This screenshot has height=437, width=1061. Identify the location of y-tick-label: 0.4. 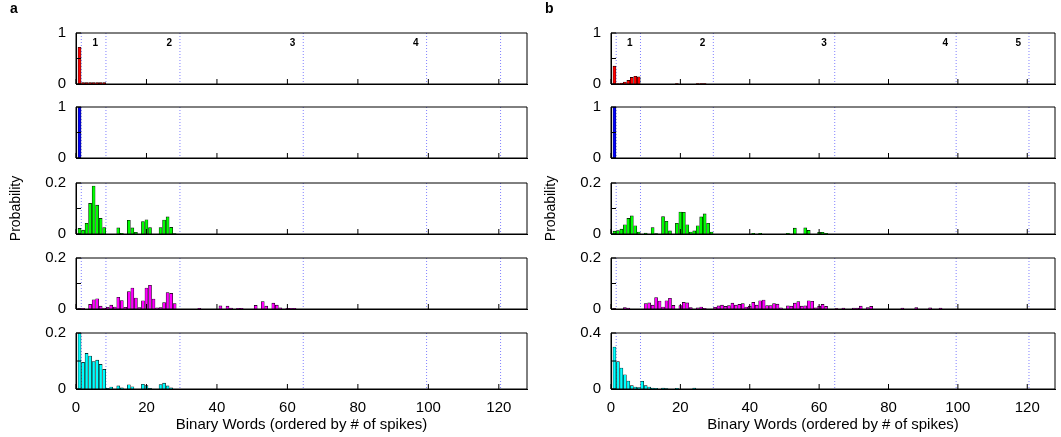
(590, 332).